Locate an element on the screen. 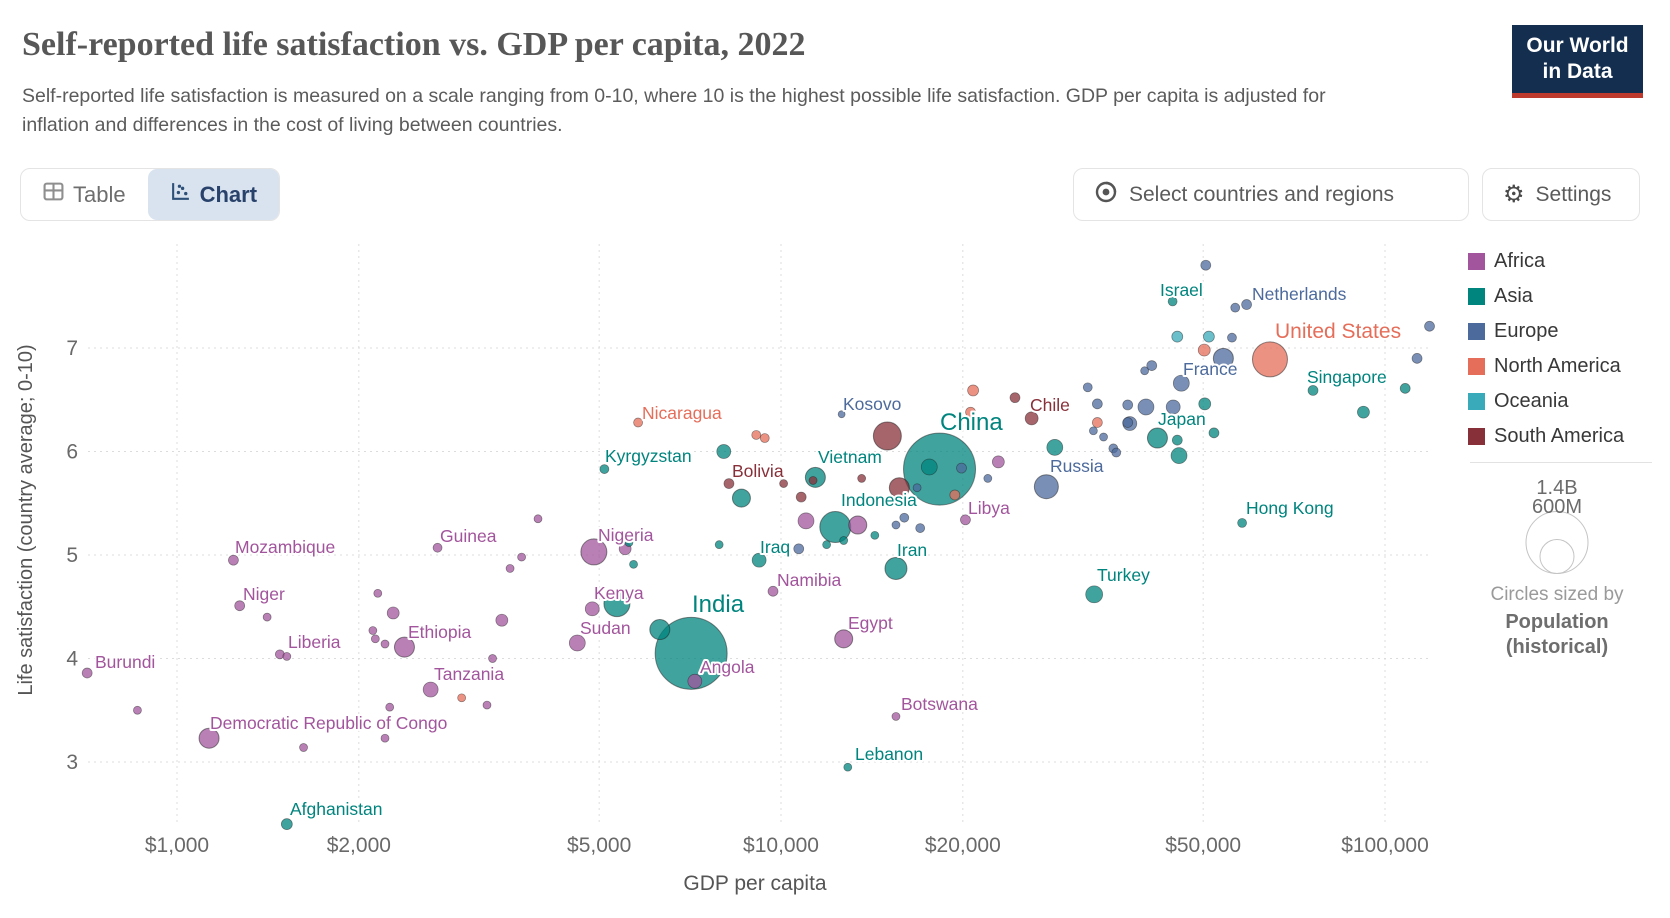  data-point-ethiopia is located at coordinates (404, 647).